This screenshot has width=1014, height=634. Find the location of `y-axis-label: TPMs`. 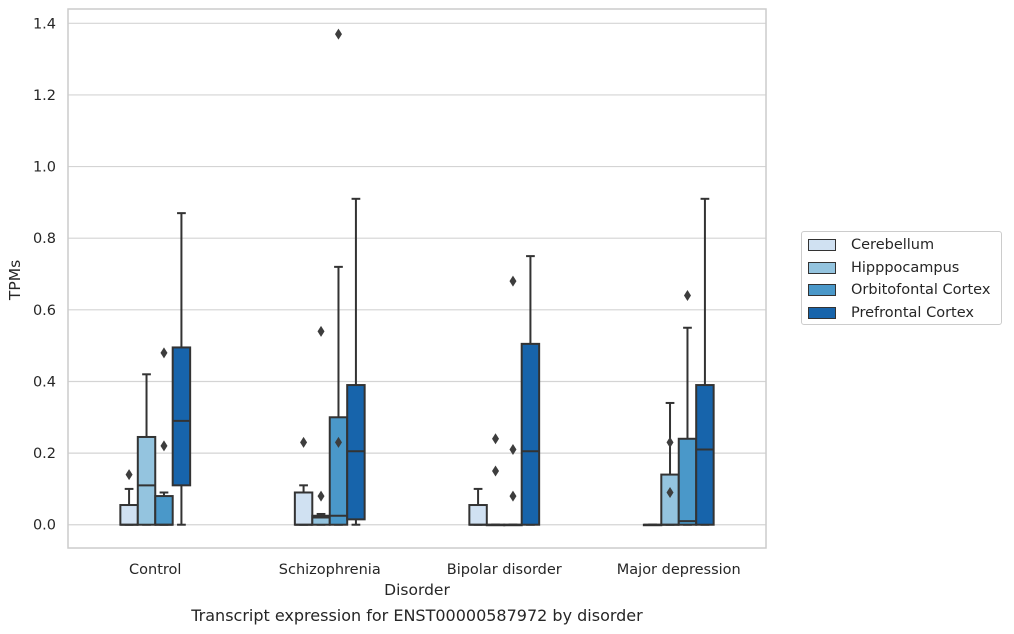

y-axis-label: TPMs is located at coordinates (15, 280).